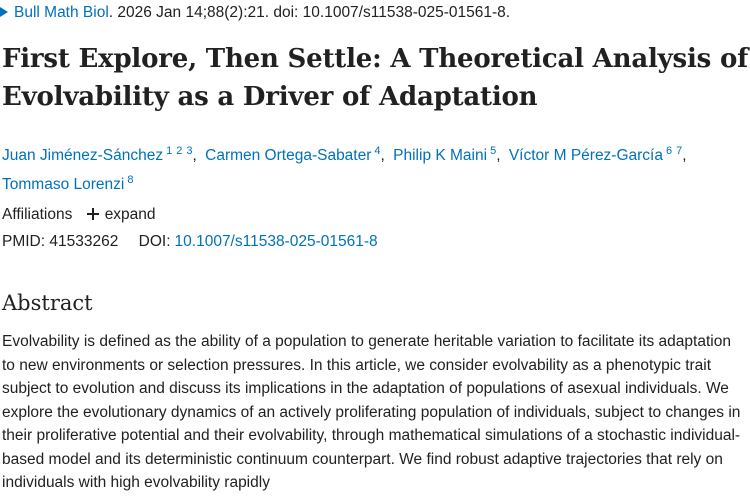  I want to click on journal-link: Bull Math Biol, so click(54, 12).